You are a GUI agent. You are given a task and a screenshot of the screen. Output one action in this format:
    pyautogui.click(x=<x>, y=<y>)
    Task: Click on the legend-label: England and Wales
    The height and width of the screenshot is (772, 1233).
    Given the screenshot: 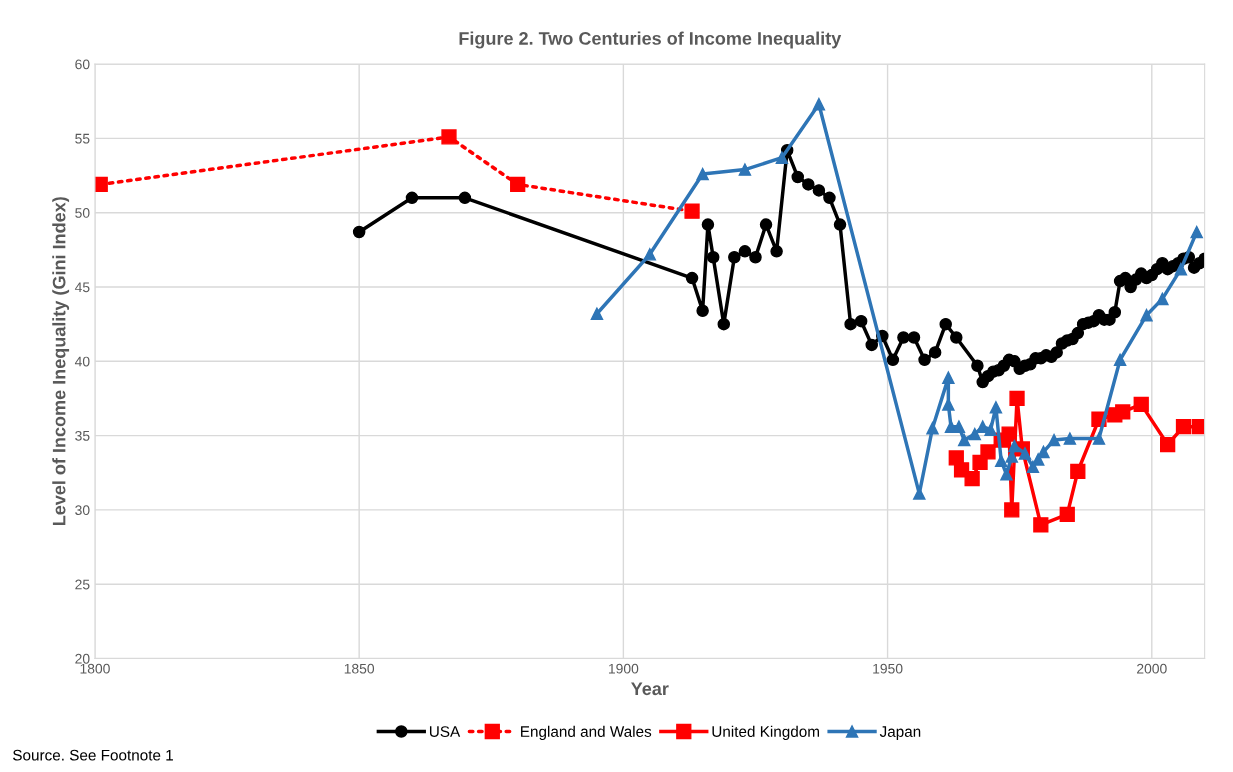 What is the action you would take?
    pyautogui.click(x=586, y=733)
    